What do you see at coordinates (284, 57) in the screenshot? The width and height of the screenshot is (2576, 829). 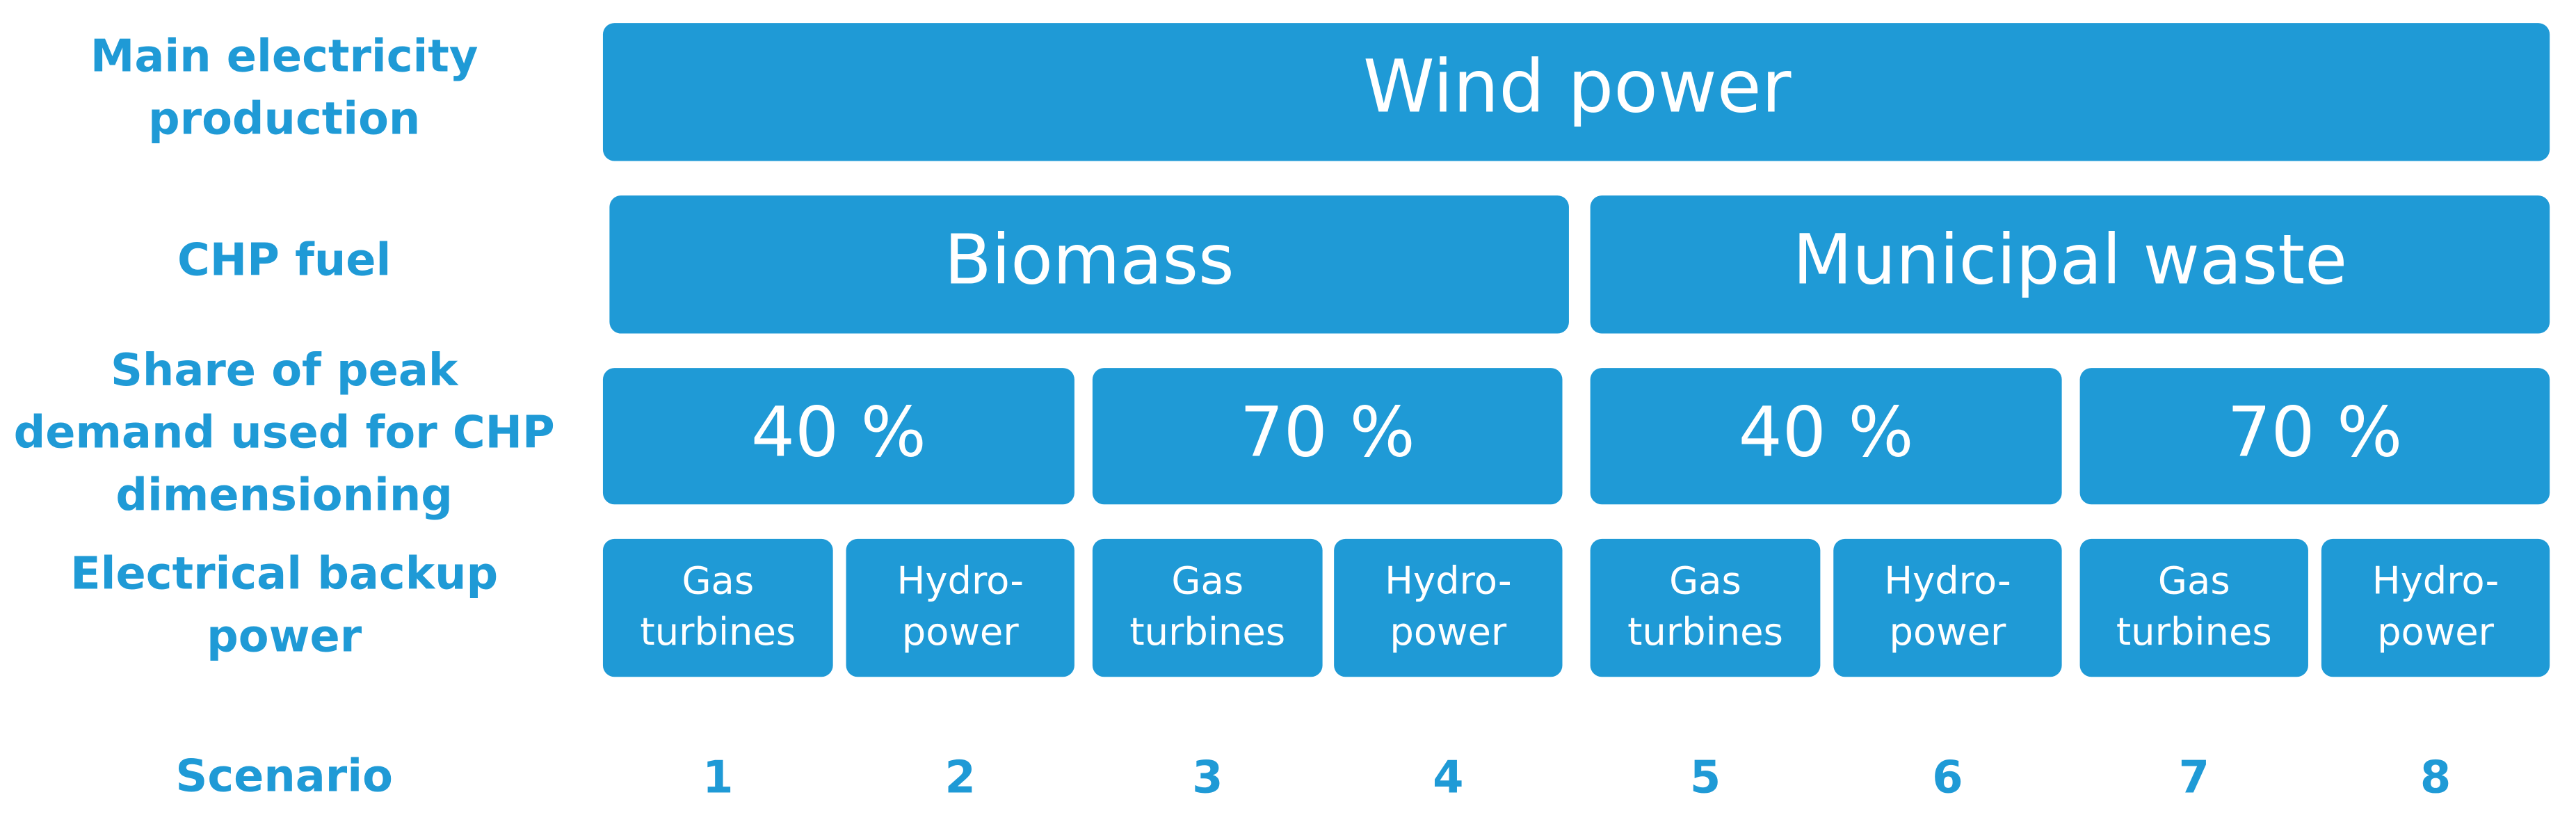 I see `row-label: Main electricity` at bounding box center [284, 57].